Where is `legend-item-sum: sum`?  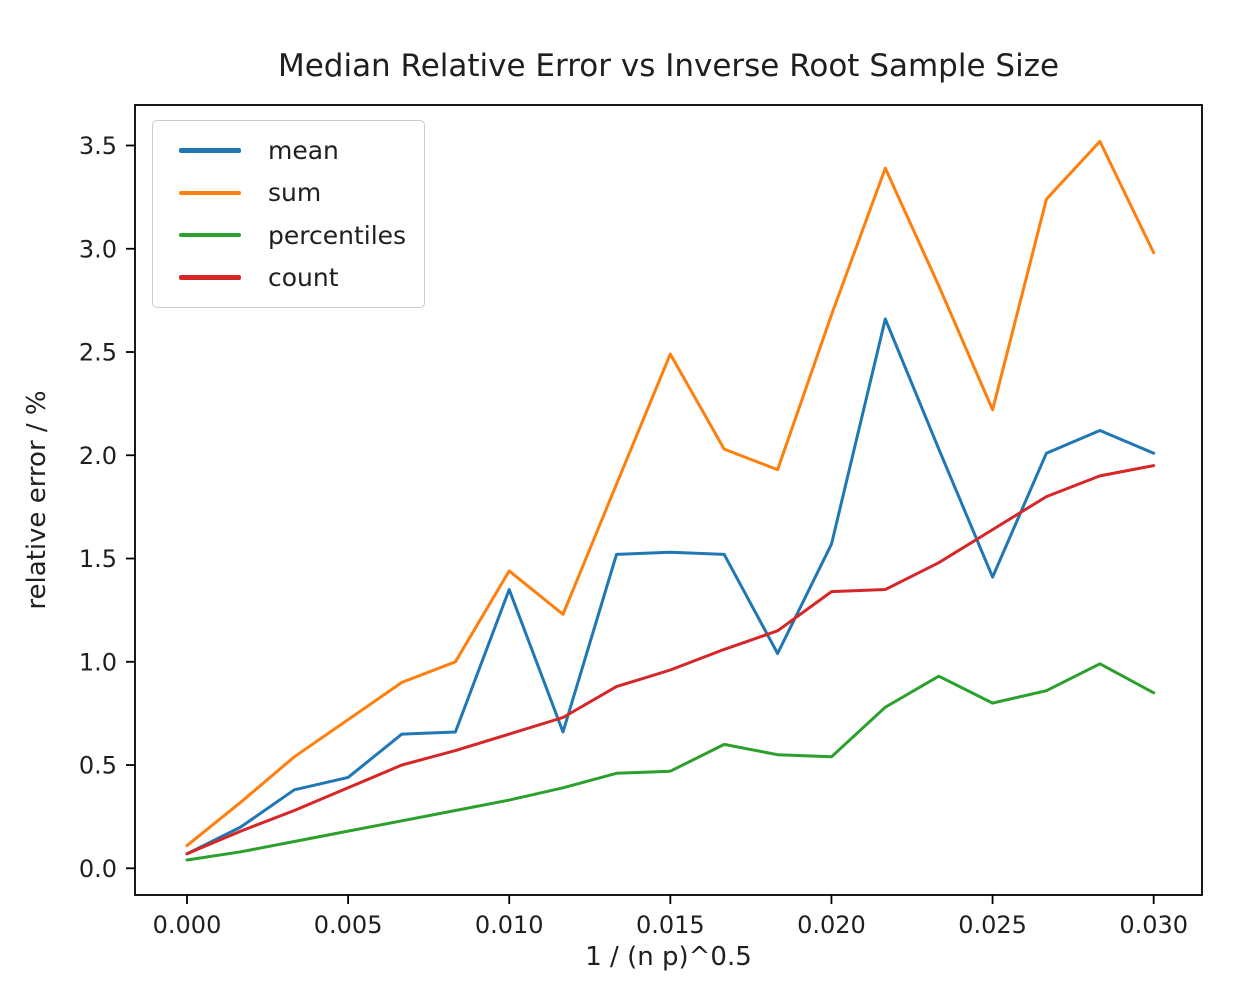 legend-item-sum: sum is located at coordinates (288, 193).